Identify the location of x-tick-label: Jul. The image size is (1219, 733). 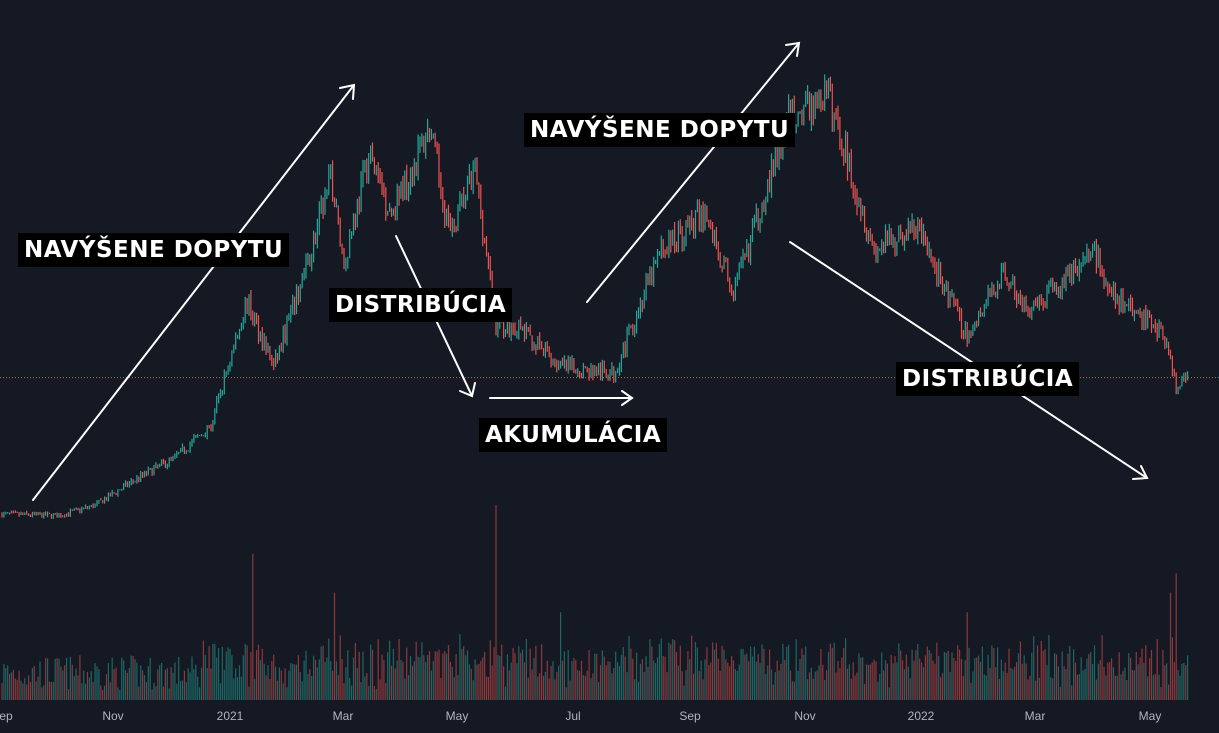
(572, 716).